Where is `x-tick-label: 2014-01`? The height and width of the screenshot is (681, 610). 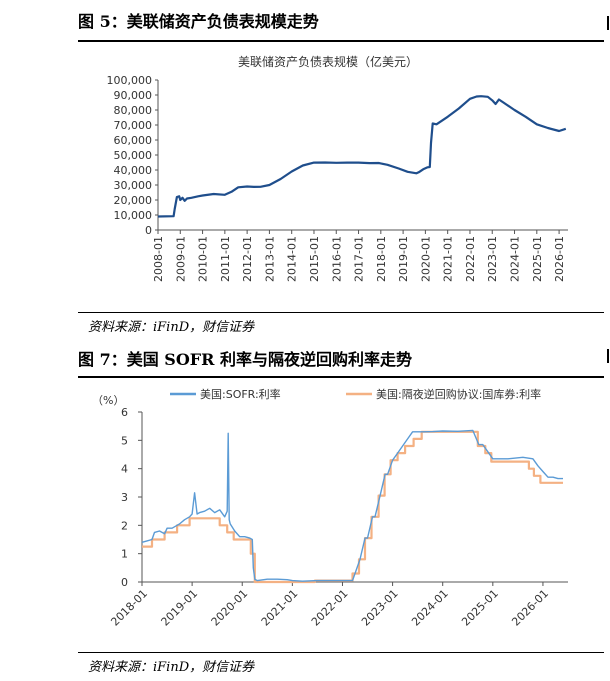
x-tick-label: 2014-01 is located at coordinates (292, 259).